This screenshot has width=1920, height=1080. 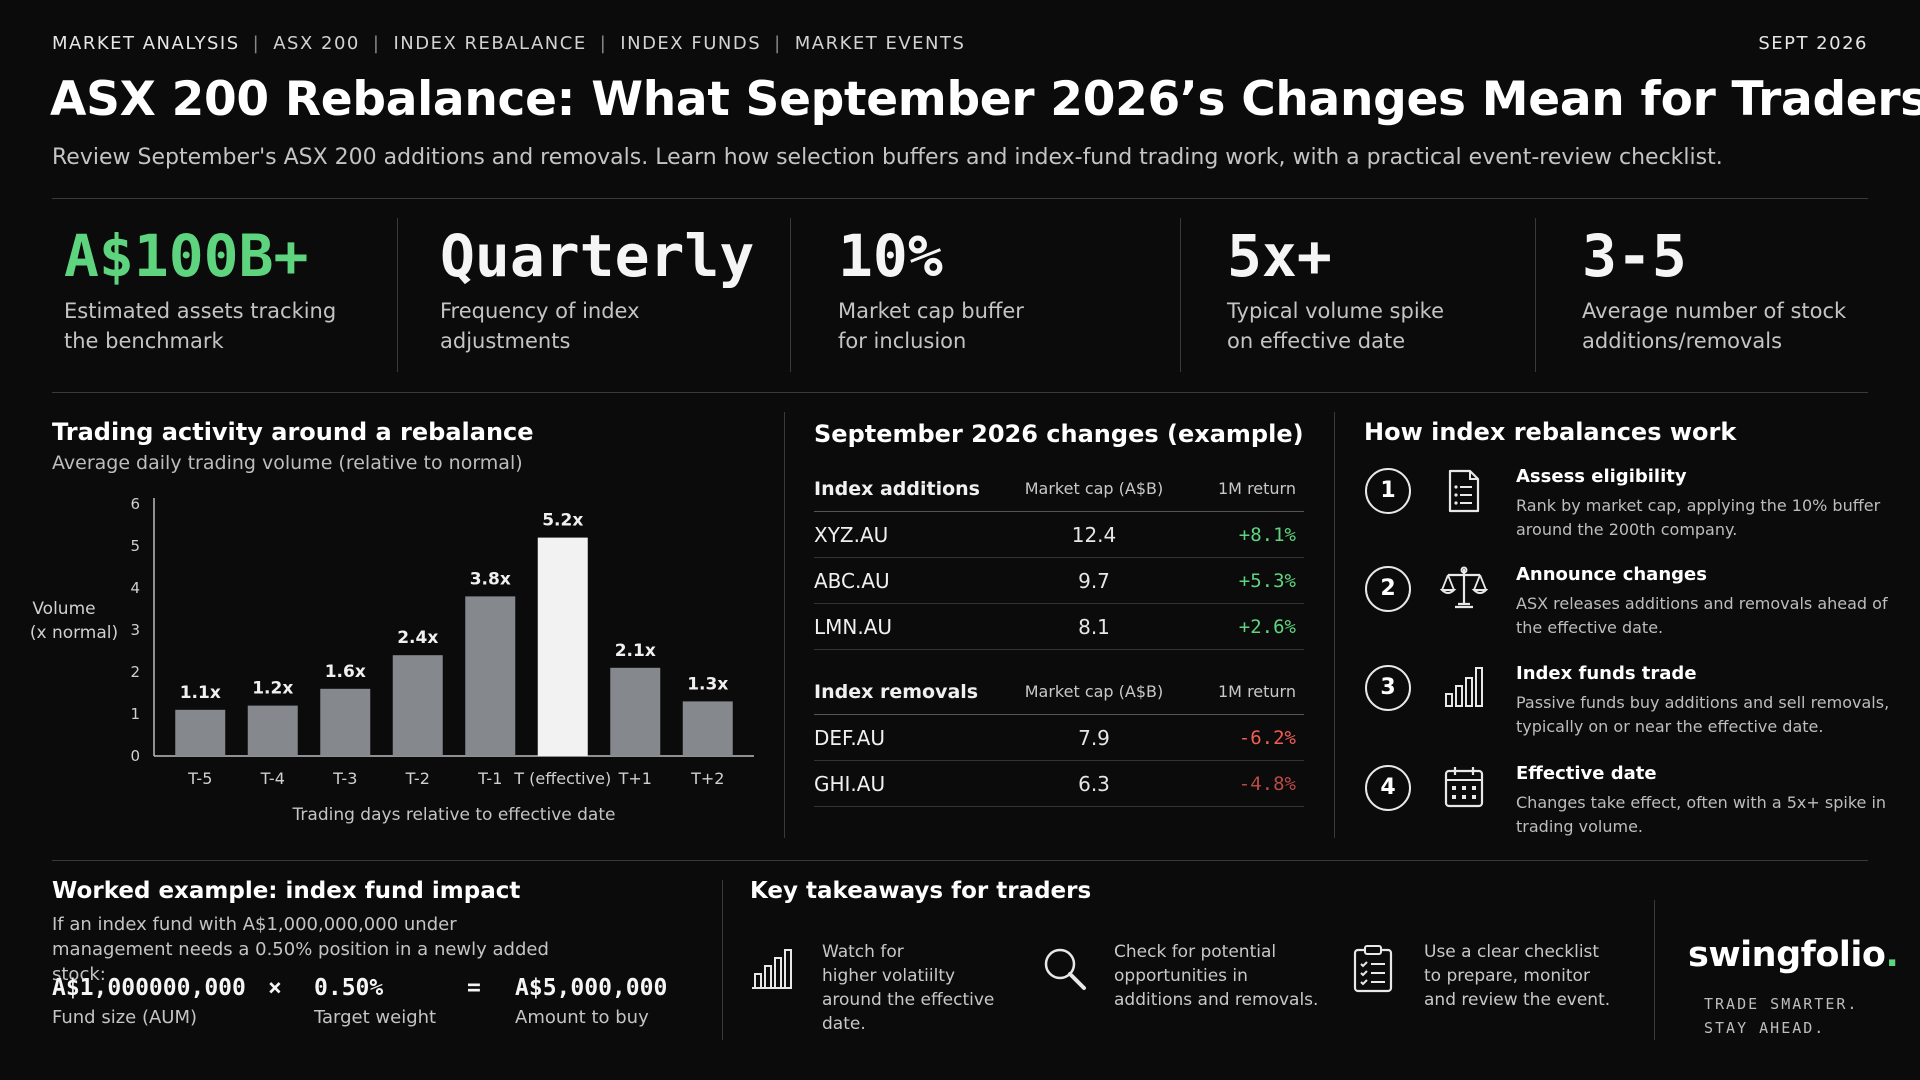 I want to click on nav-asx-200: ASX 200, so click(x=316, y=43).